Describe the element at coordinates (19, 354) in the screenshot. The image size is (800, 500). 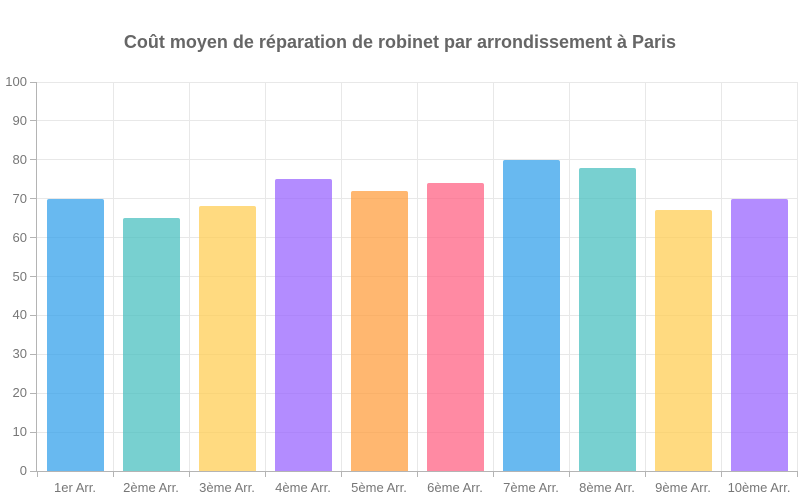
I see `y-tick-label: 30` at that location.